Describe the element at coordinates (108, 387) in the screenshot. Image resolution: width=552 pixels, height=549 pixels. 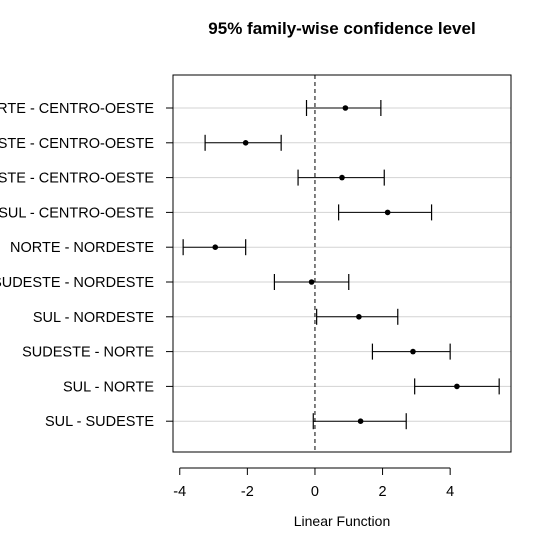
I see `y-tick-label: SUL - NORTE` at that location.